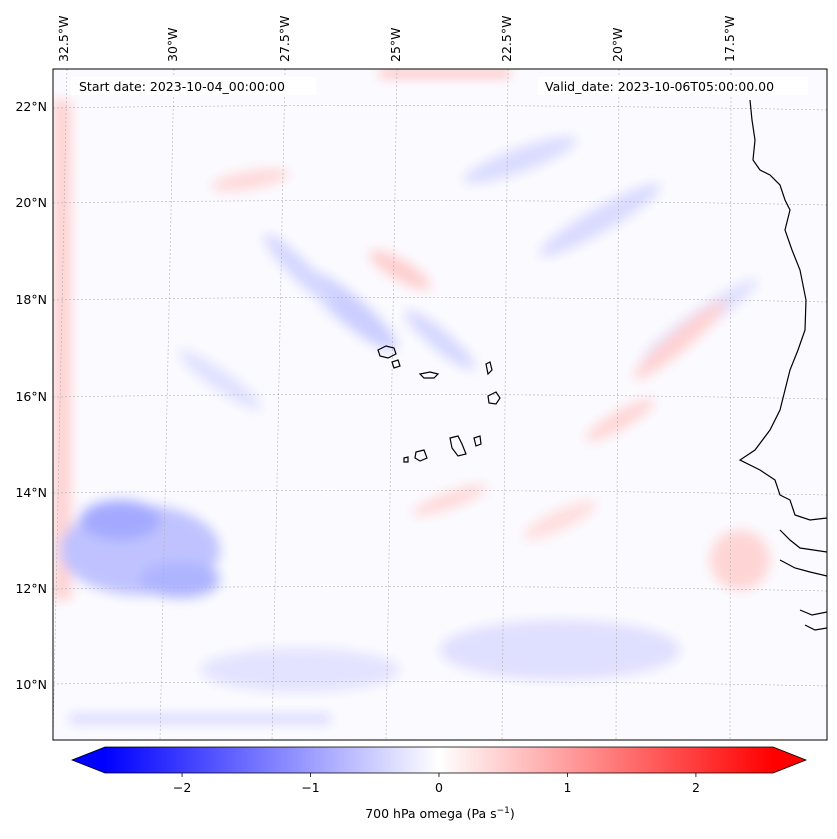 Image resolution: width=837 pixels, height=839 pixels. I want to click on colorbar-tick-label: −2, so click(182, 787).